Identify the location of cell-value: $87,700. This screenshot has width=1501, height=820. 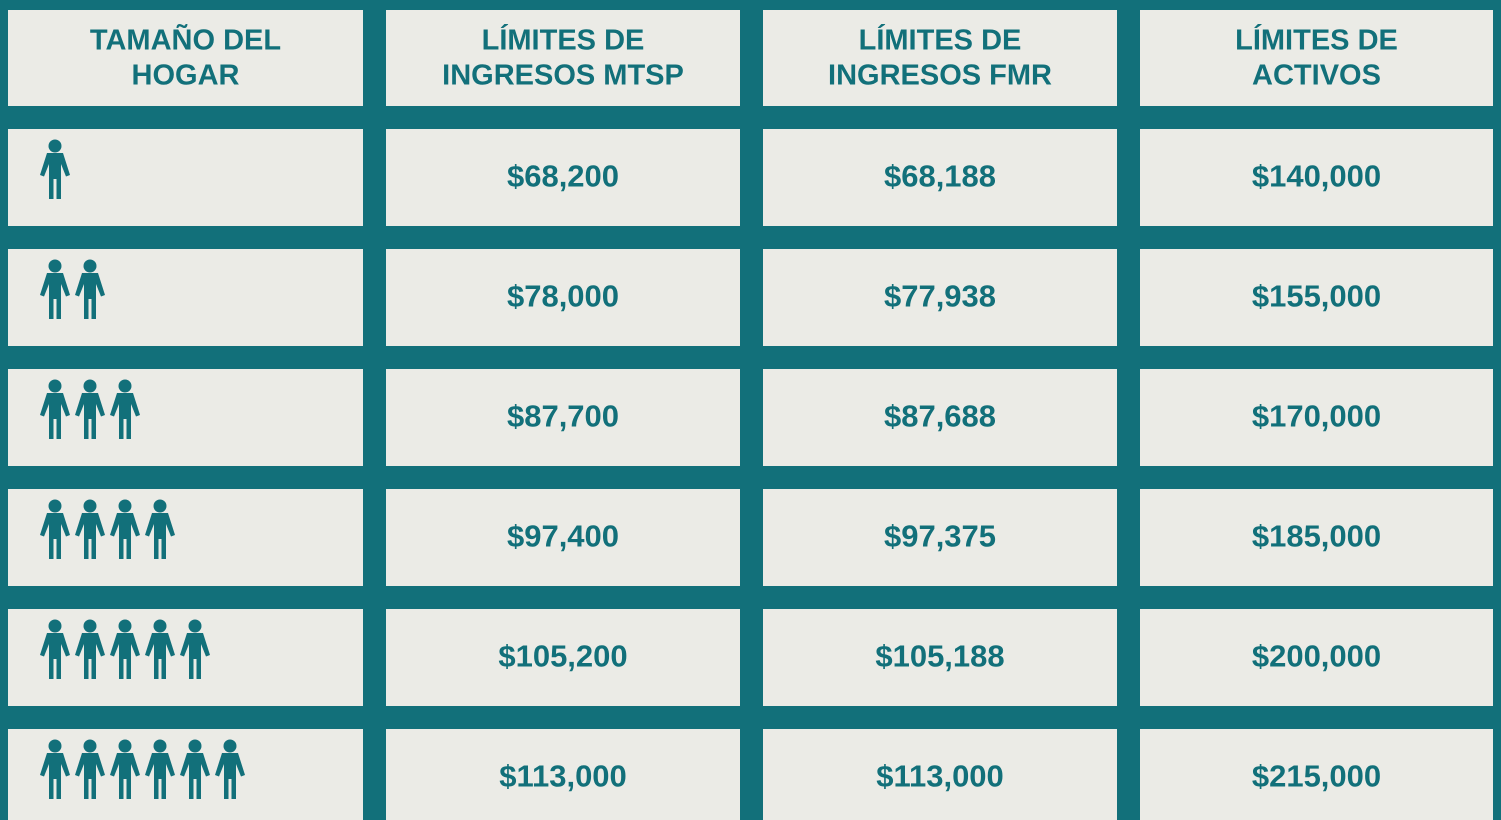
(563, 416).